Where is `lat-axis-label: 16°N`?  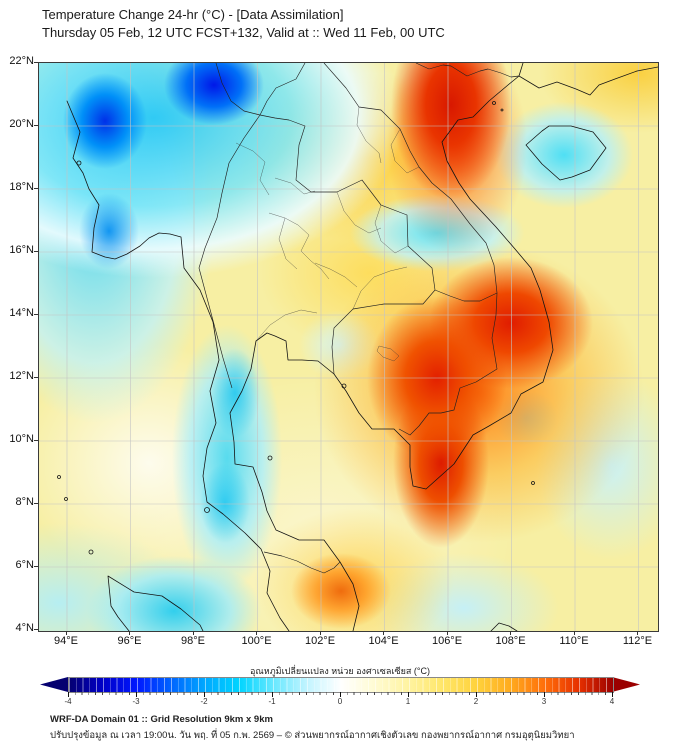 lat-axis-label: 16°N is located at coordinates (21, 250).